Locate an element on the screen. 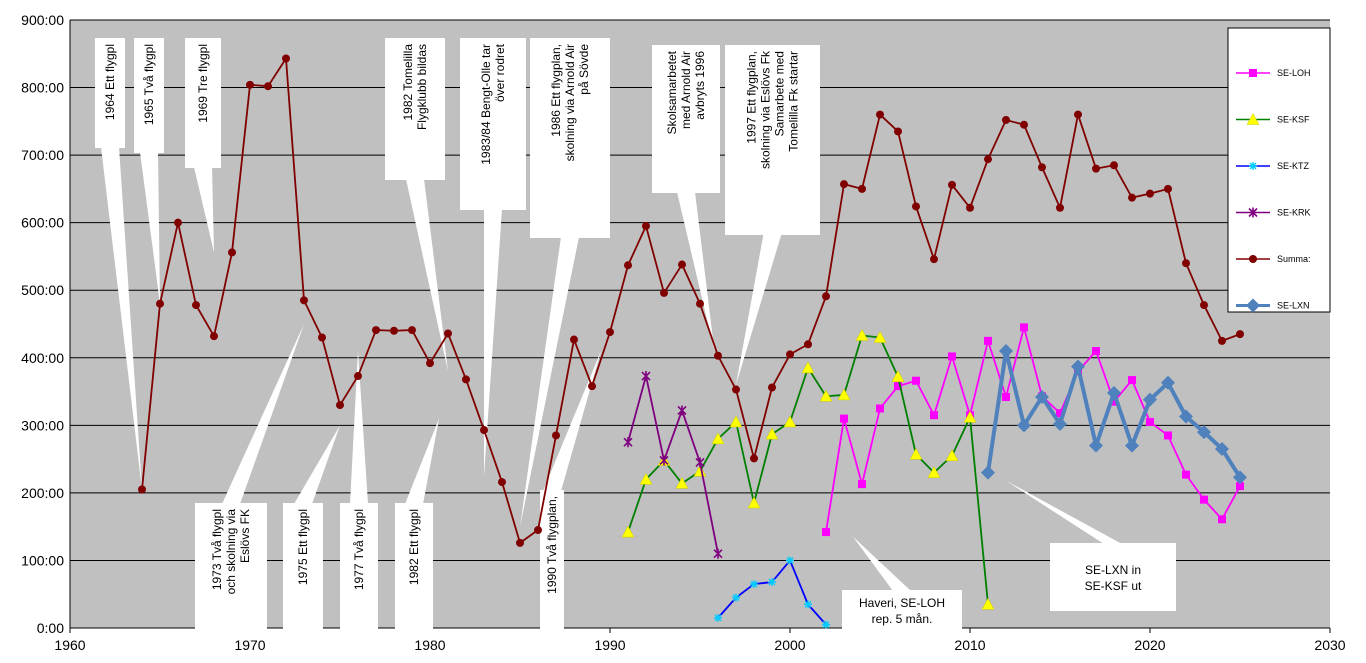  annotation-text: över rodret is located at coordinates (500, 72).